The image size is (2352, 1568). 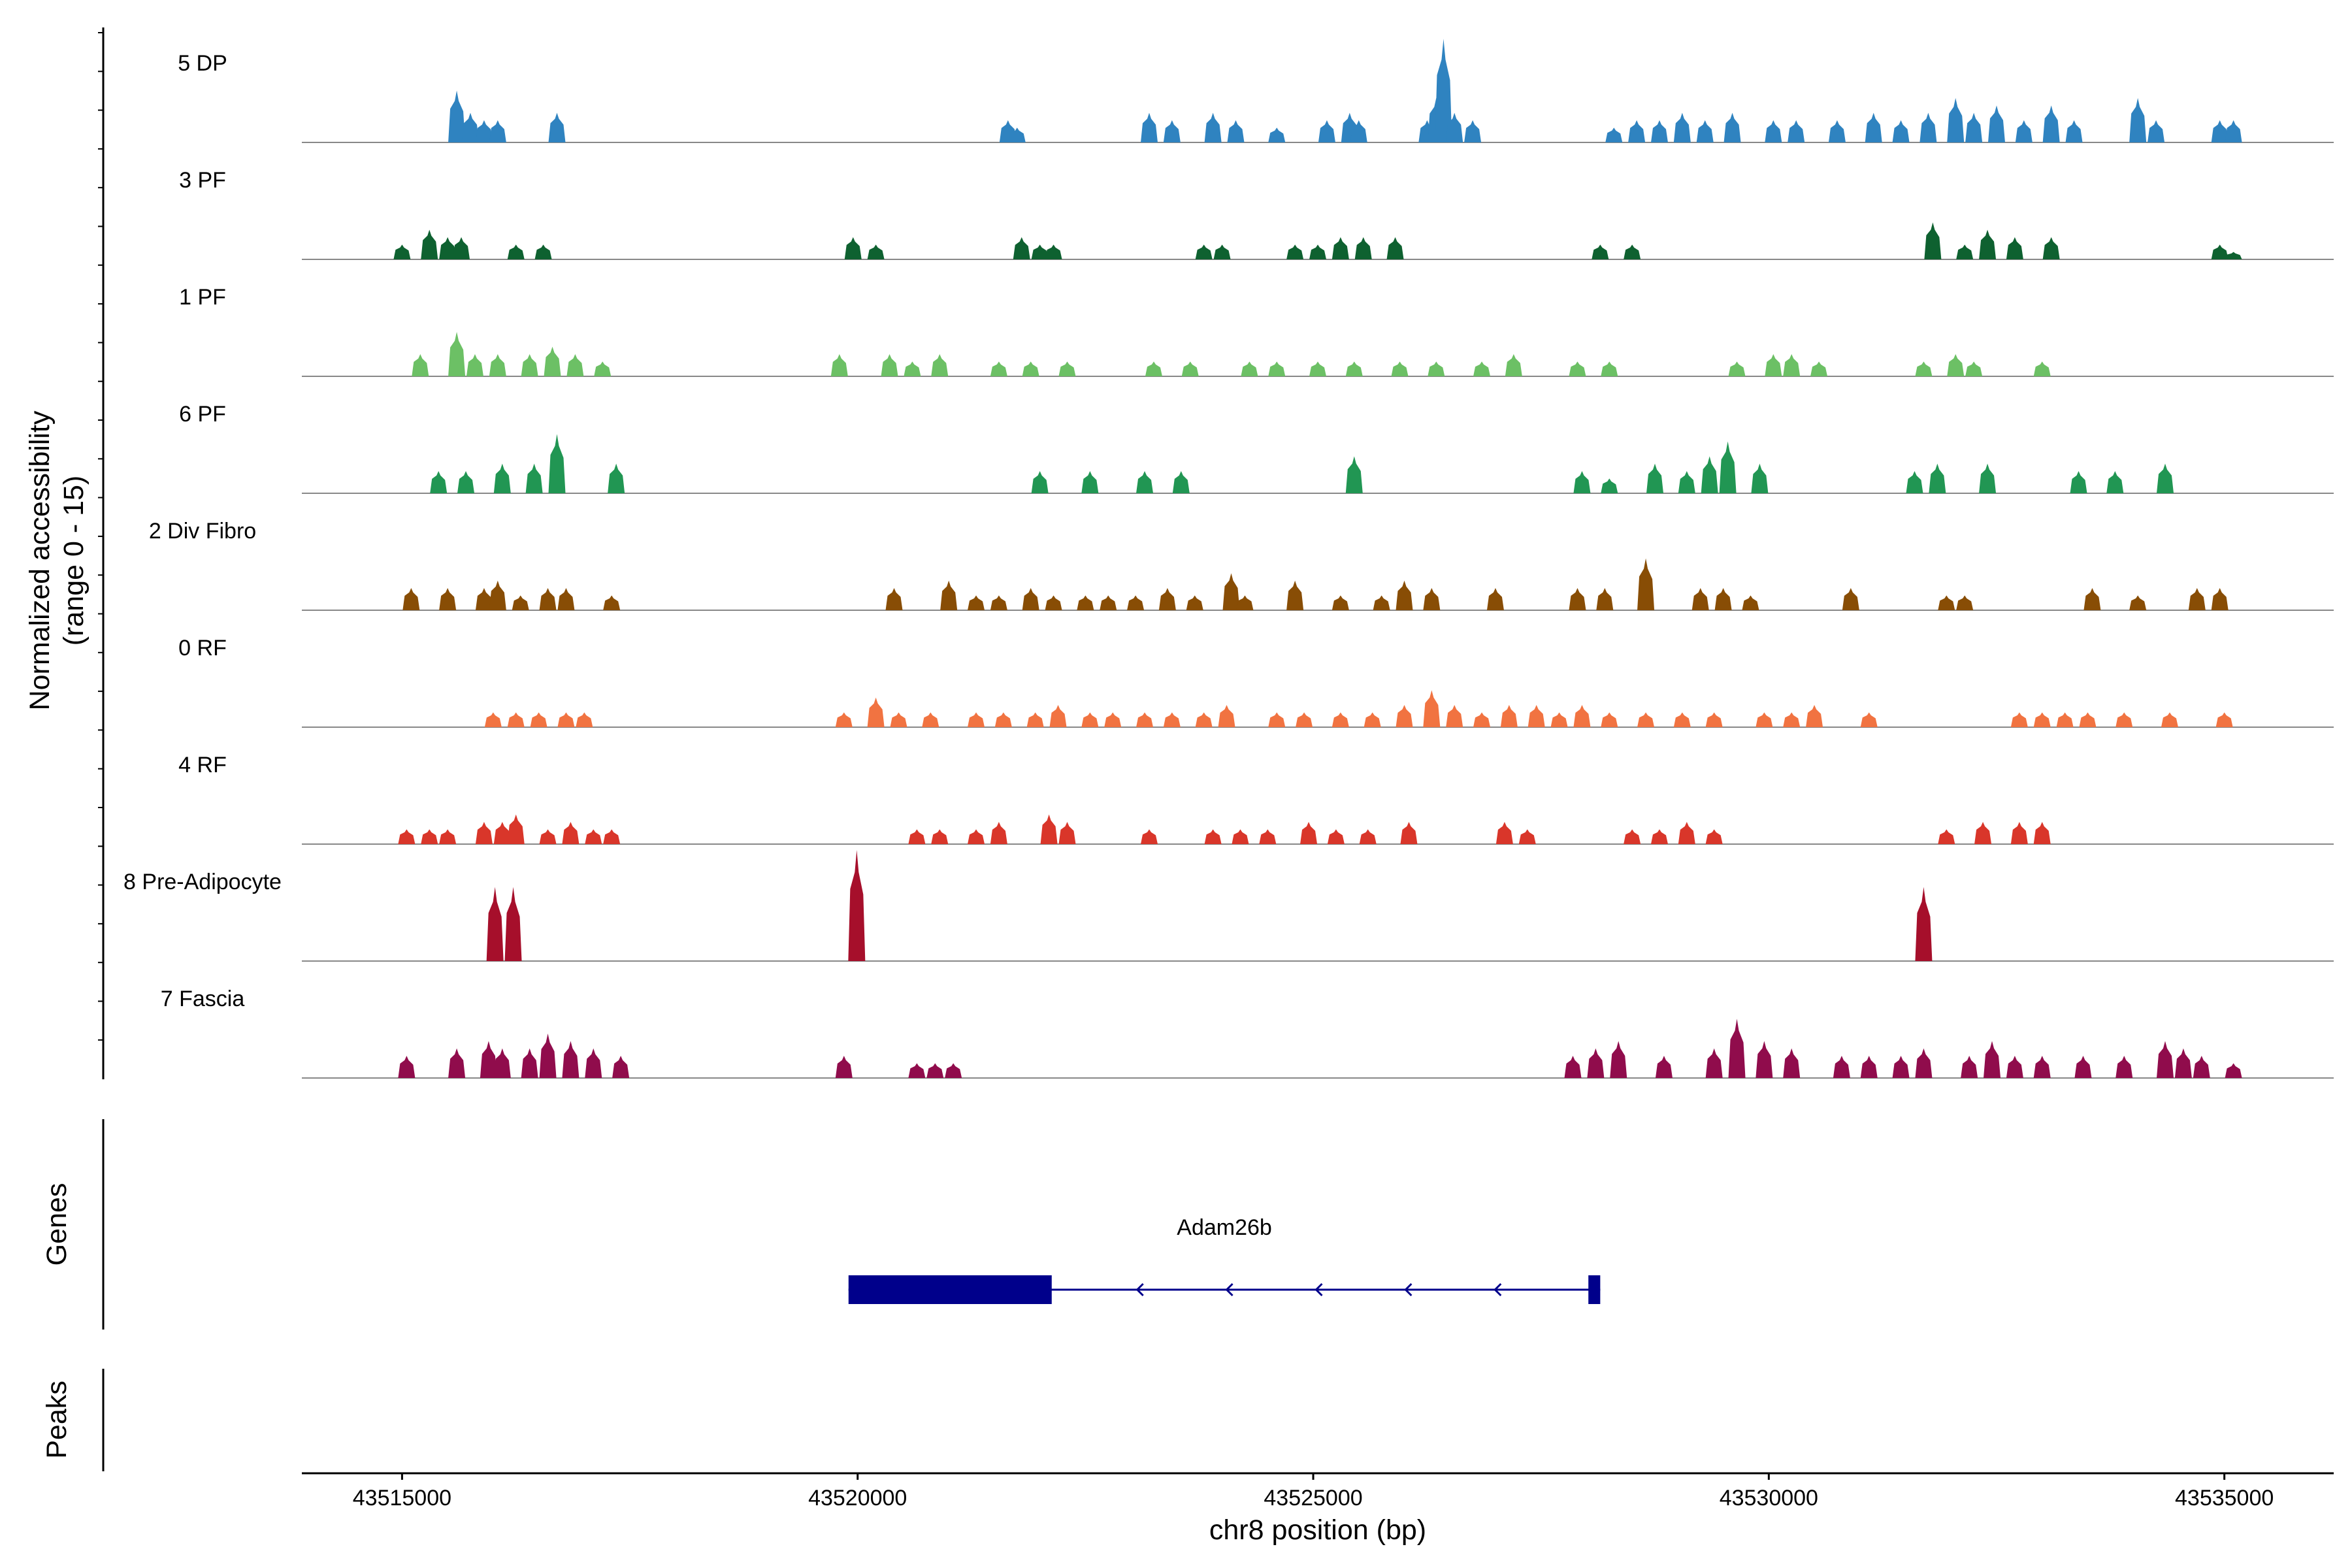 What do you see at coordinates (1313, 1498) in the screenshot?
I see `x-tick-label: 43525000` at bounding box center [1313, 1498].